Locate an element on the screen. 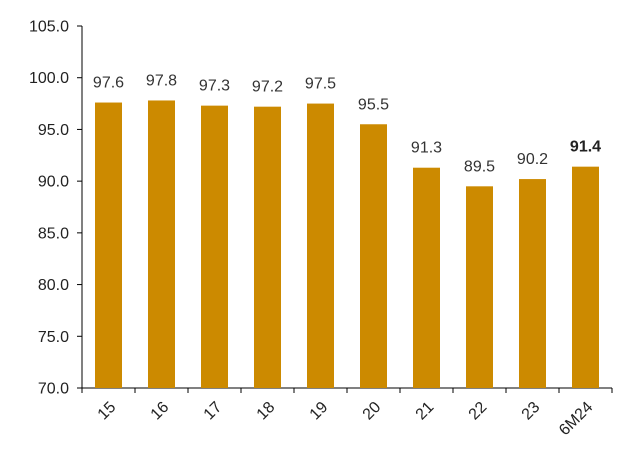  y-tick-label: 105.0 is located at coordinates (49, 27).